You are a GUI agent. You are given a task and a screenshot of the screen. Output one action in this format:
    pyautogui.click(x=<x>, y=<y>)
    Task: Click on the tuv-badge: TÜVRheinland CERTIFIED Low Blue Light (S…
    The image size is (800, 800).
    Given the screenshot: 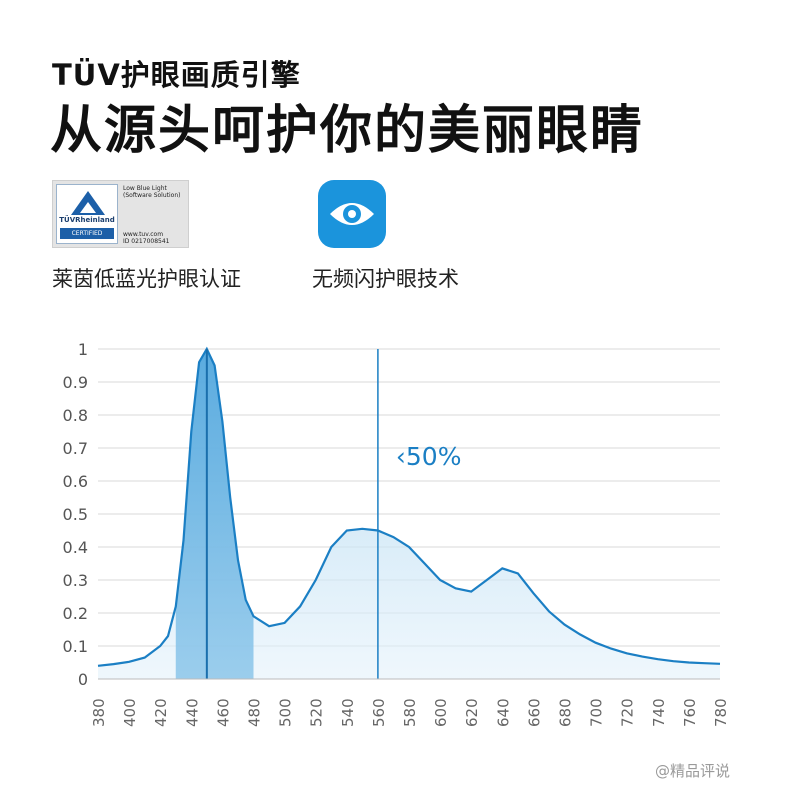 What is the action you would take?
    pyautogui.click(x=120, y=214)
    